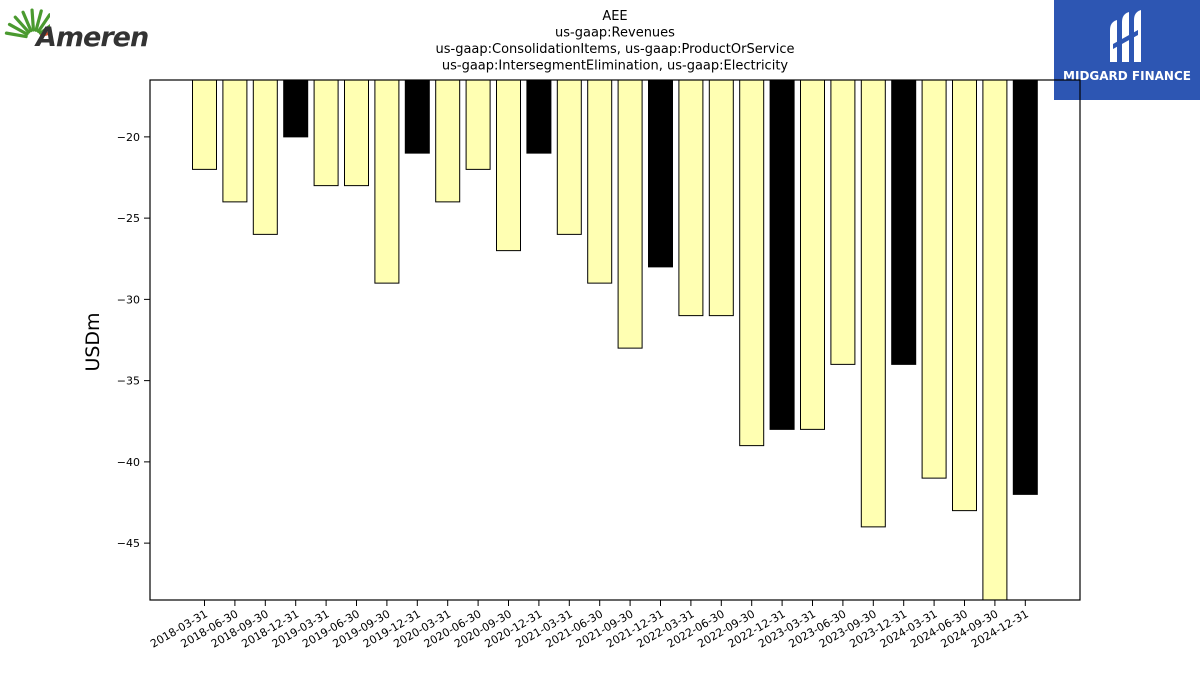  What do you see at coordinates (614, 16) in the screenshot?
I see `chart-title-line: AEE` at bounding box center [614, 16].